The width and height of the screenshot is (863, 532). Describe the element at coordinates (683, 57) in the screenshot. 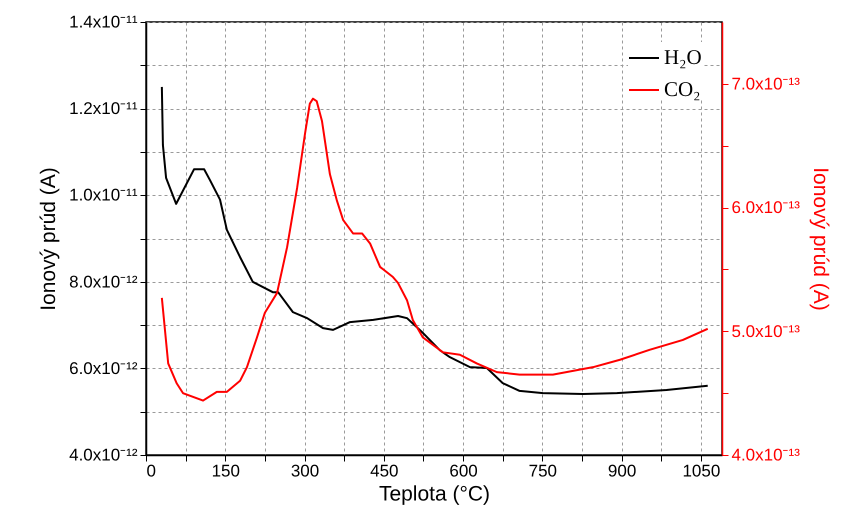

I see `legend-label: H₂O` at that location.